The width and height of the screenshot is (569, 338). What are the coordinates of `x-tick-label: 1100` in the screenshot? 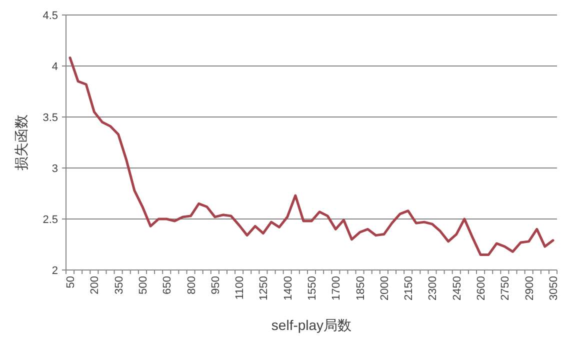 It's located at (240, 288).